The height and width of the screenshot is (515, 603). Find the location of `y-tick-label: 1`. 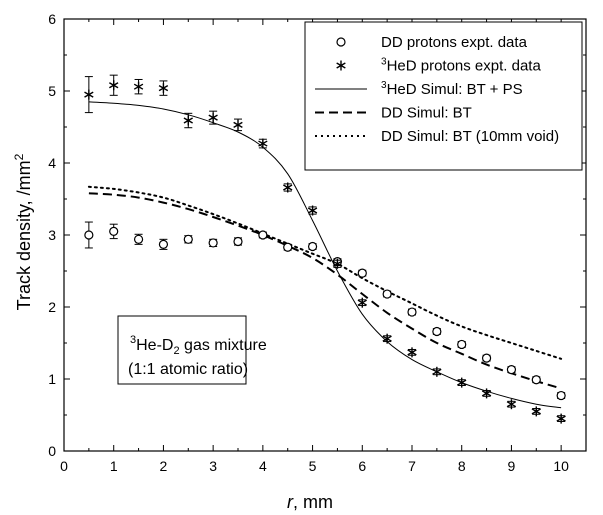

y-tick-label: 1 is located at coordinates (52, 379).